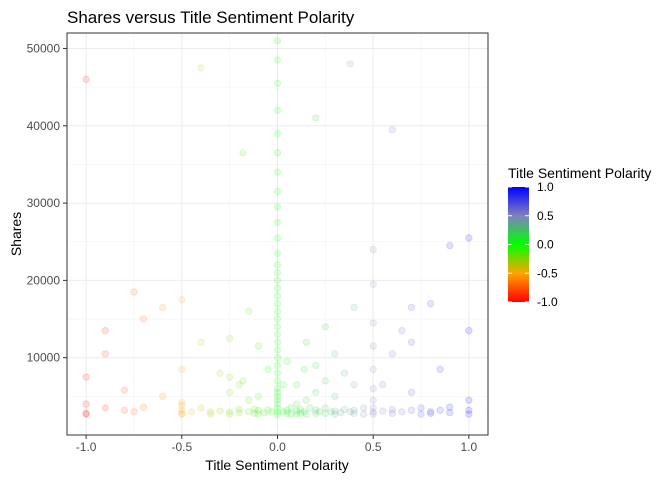  What do you see at coordinates (545, 245) in the screenshot?
I see `legend-tick-label: 0.0` at bounding box center [545, 245].